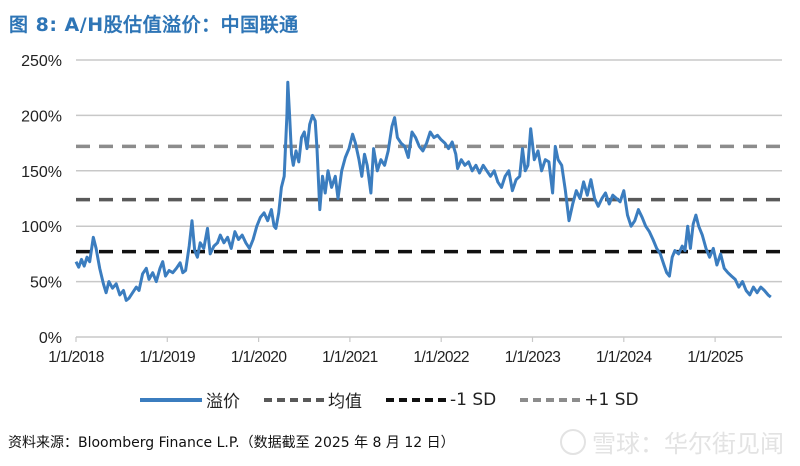 This screenshot has width=800, height=466. What do you see at coordinates (715, 357) in the screenshot?
I see `x-tick-label: 1/1/2025` at bounding box center [715, 357].